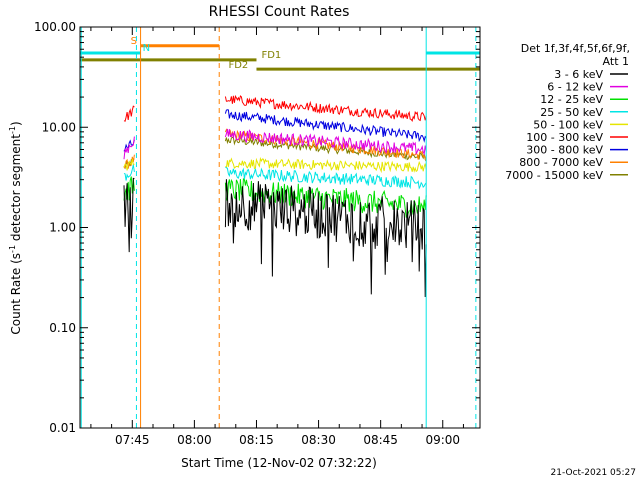 This screenshot has width=640, height=480. I want to click on x-tick-label: 08:15, so click(256, 440).